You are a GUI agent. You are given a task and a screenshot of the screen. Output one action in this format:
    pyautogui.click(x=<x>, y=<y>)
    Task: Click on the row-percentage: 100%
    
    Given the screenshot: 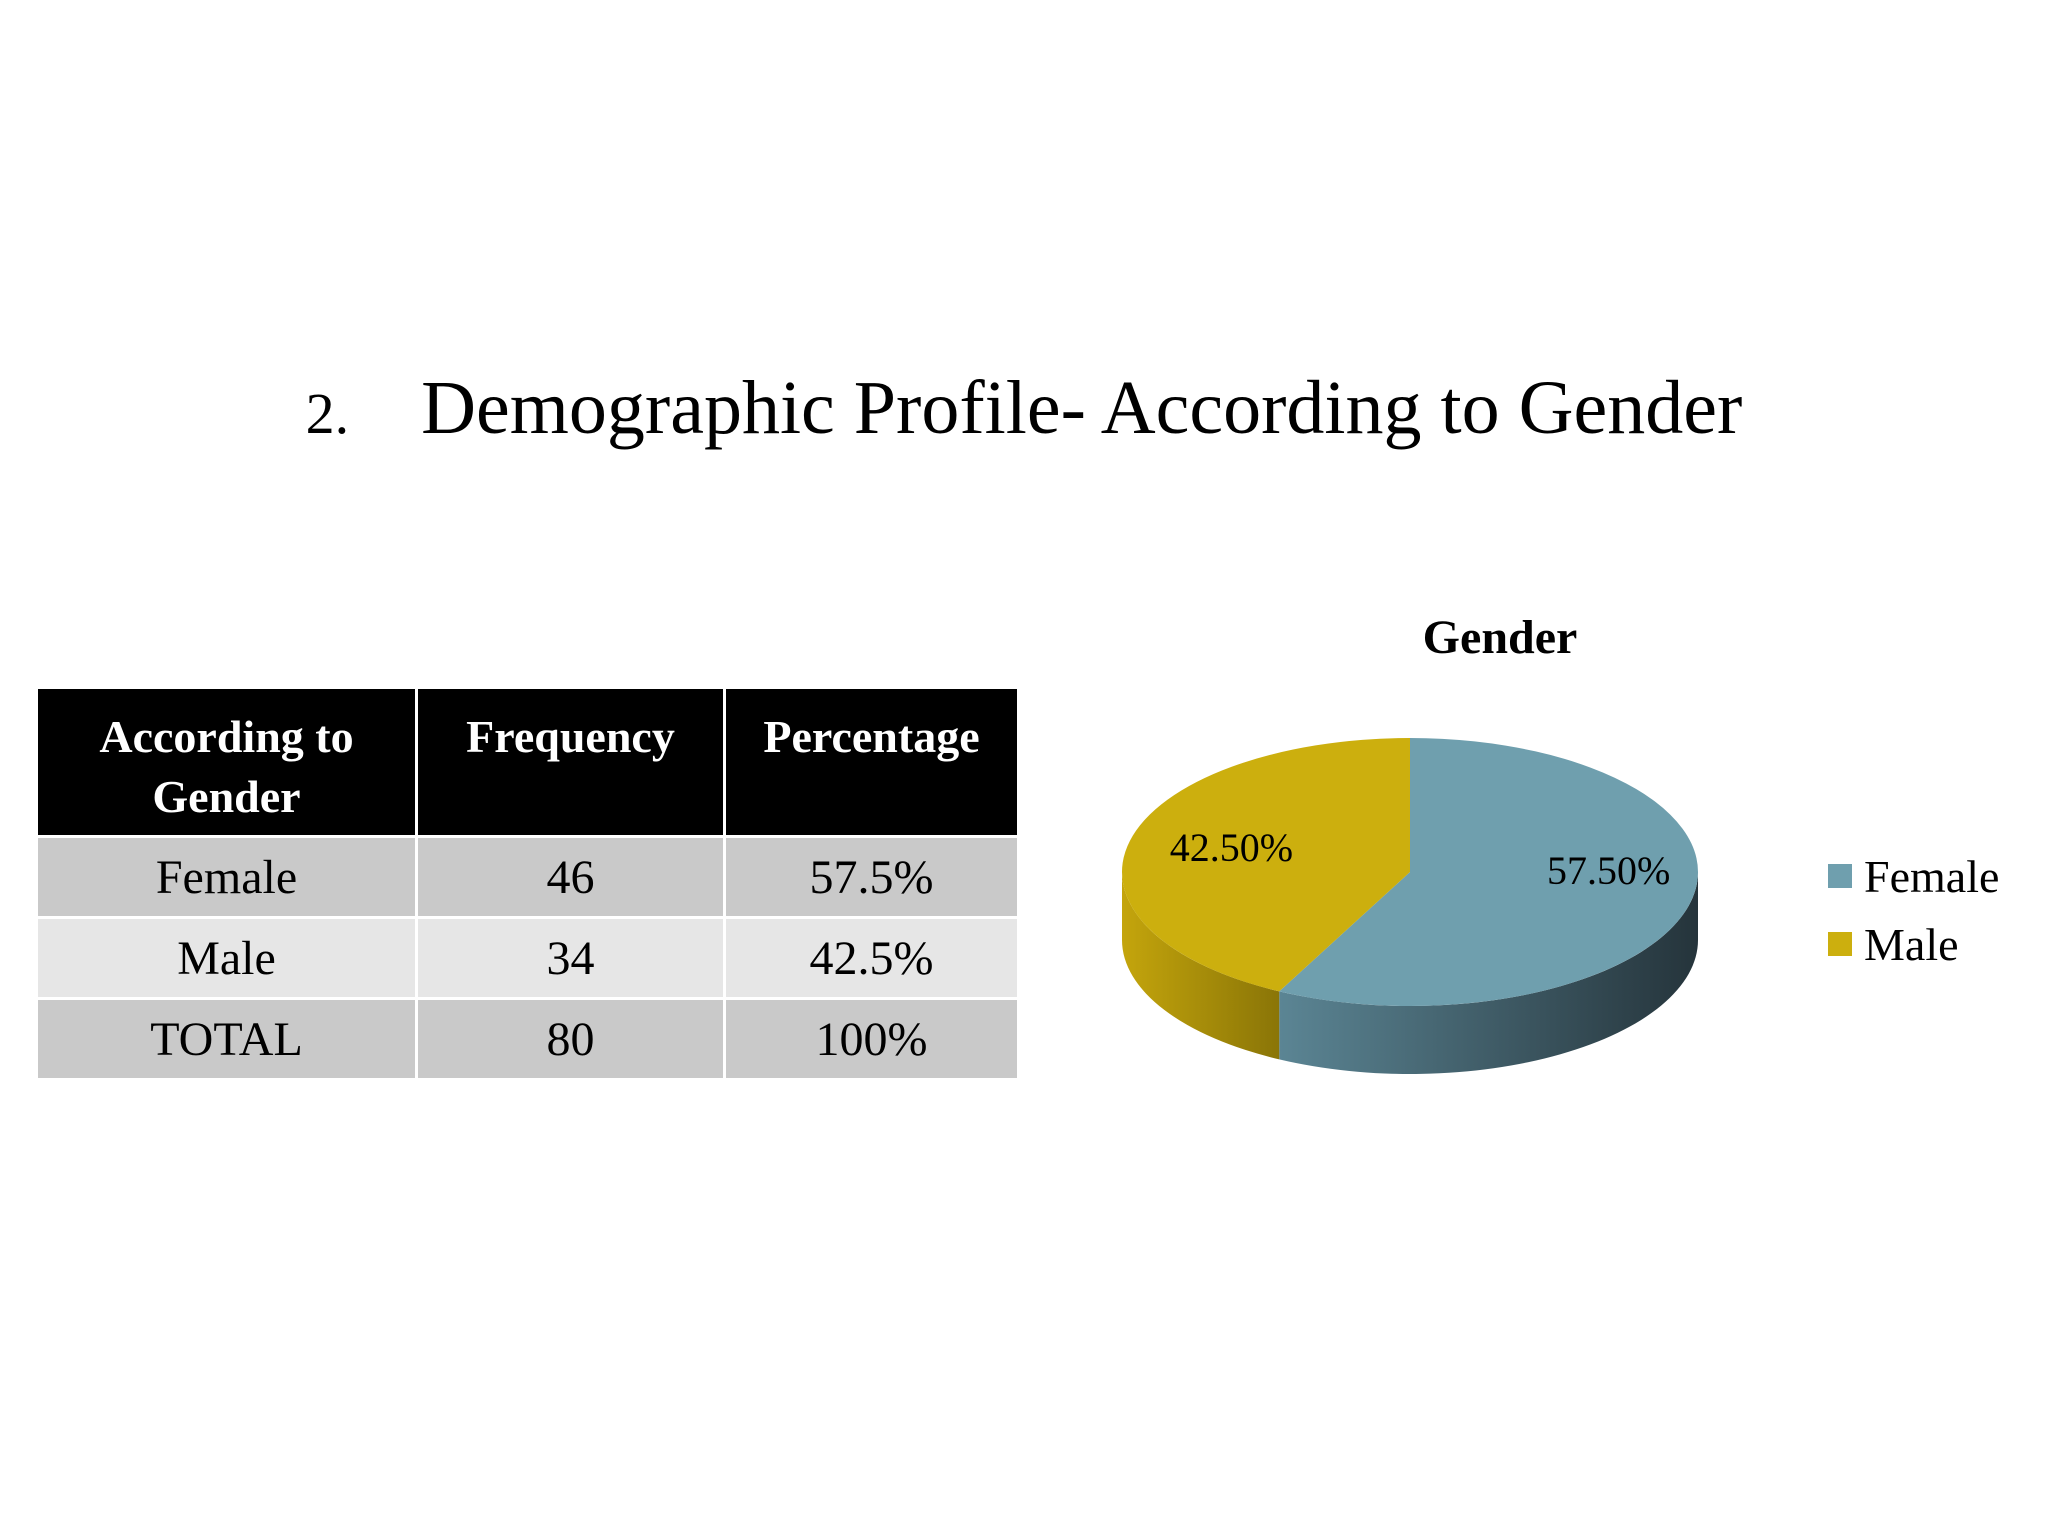 What is the action you would take?
    pyautogui.click(x=871, y=1039)
    